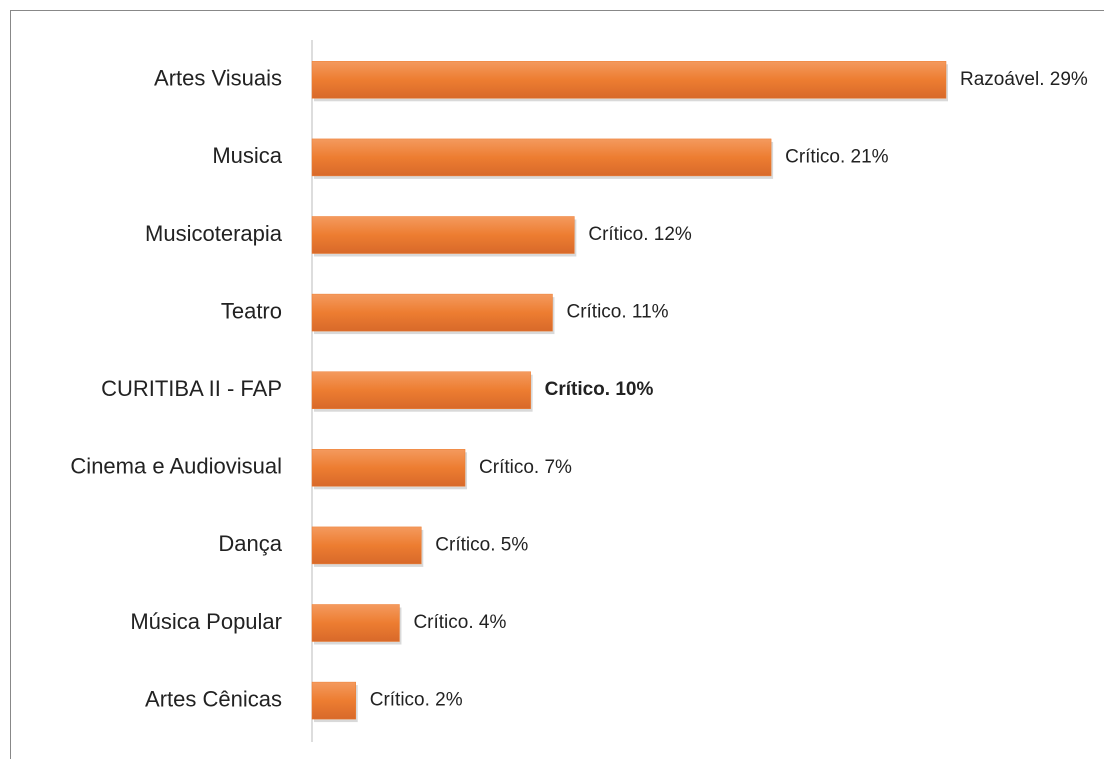 Image resolution: width=1104 pixels, height=759 pixels. I want to click on data-label: Crítico. 10%, so click(599, 389).